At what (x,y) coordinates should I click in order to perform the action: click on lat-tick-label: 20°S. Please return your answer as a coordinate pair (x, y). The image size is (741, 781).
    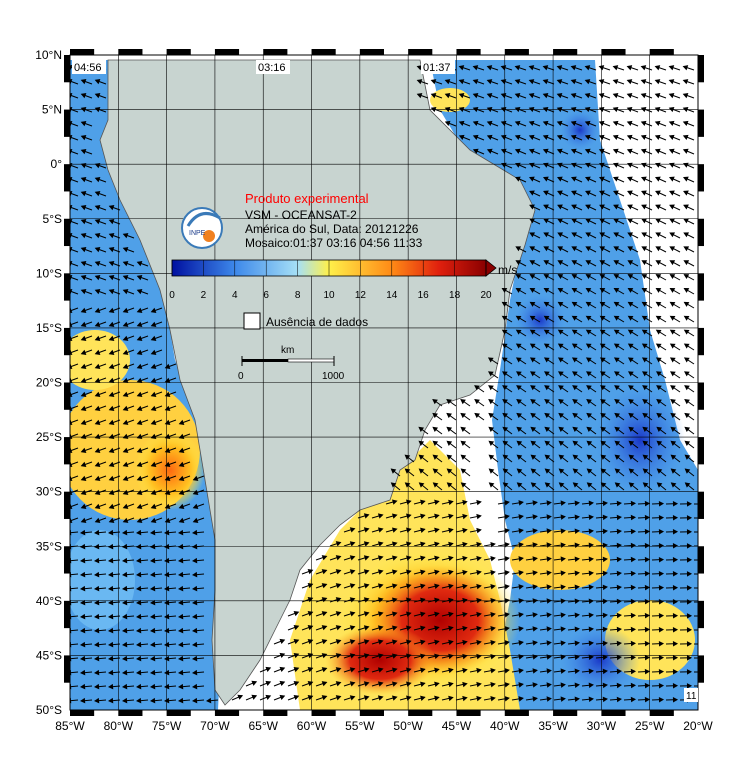
    Looking at the image, I should click on (49, 383).